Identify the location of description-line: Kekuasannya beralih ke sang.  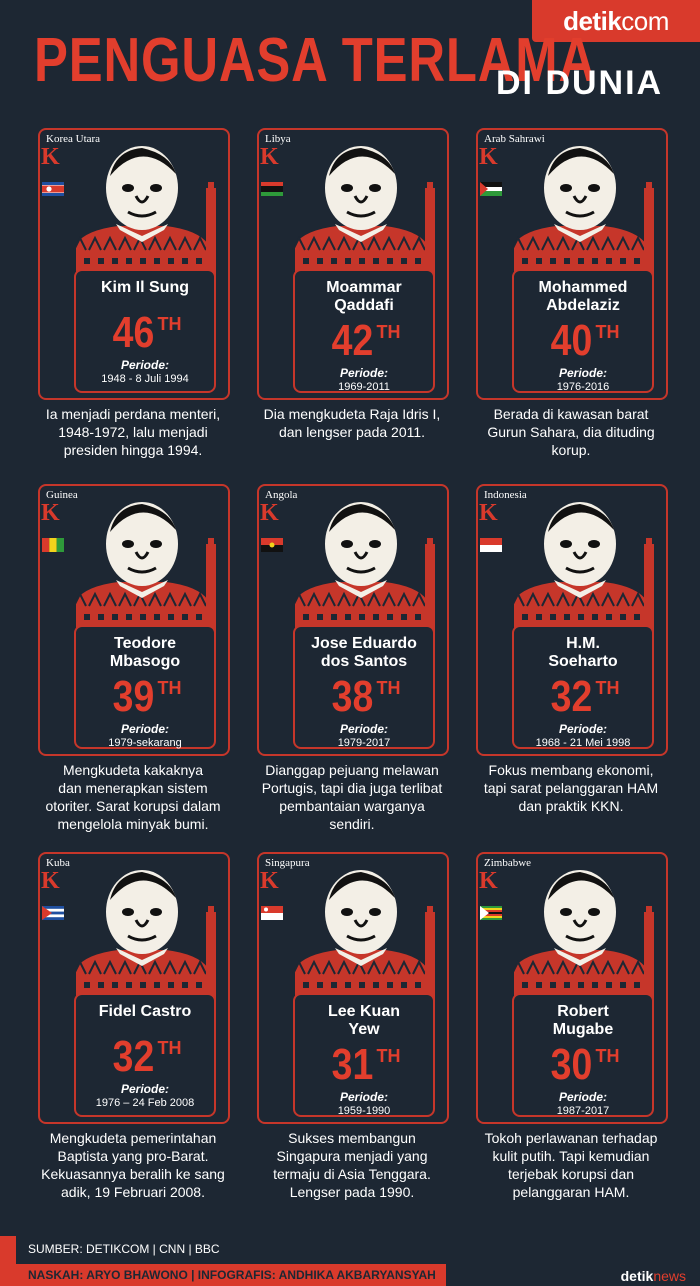
(133, 1174).